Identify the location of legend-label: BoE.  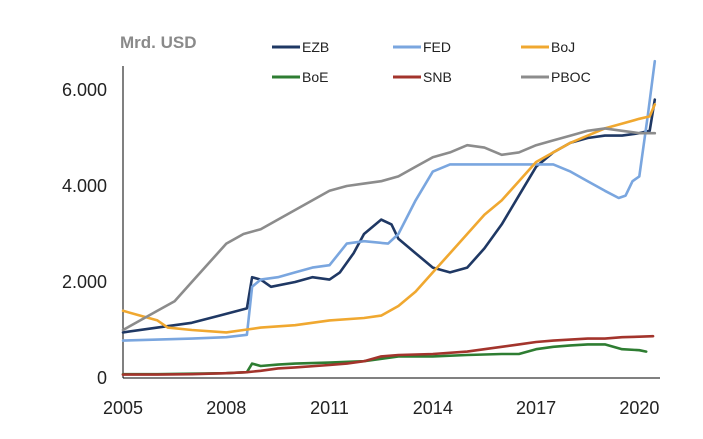
(315, 77).